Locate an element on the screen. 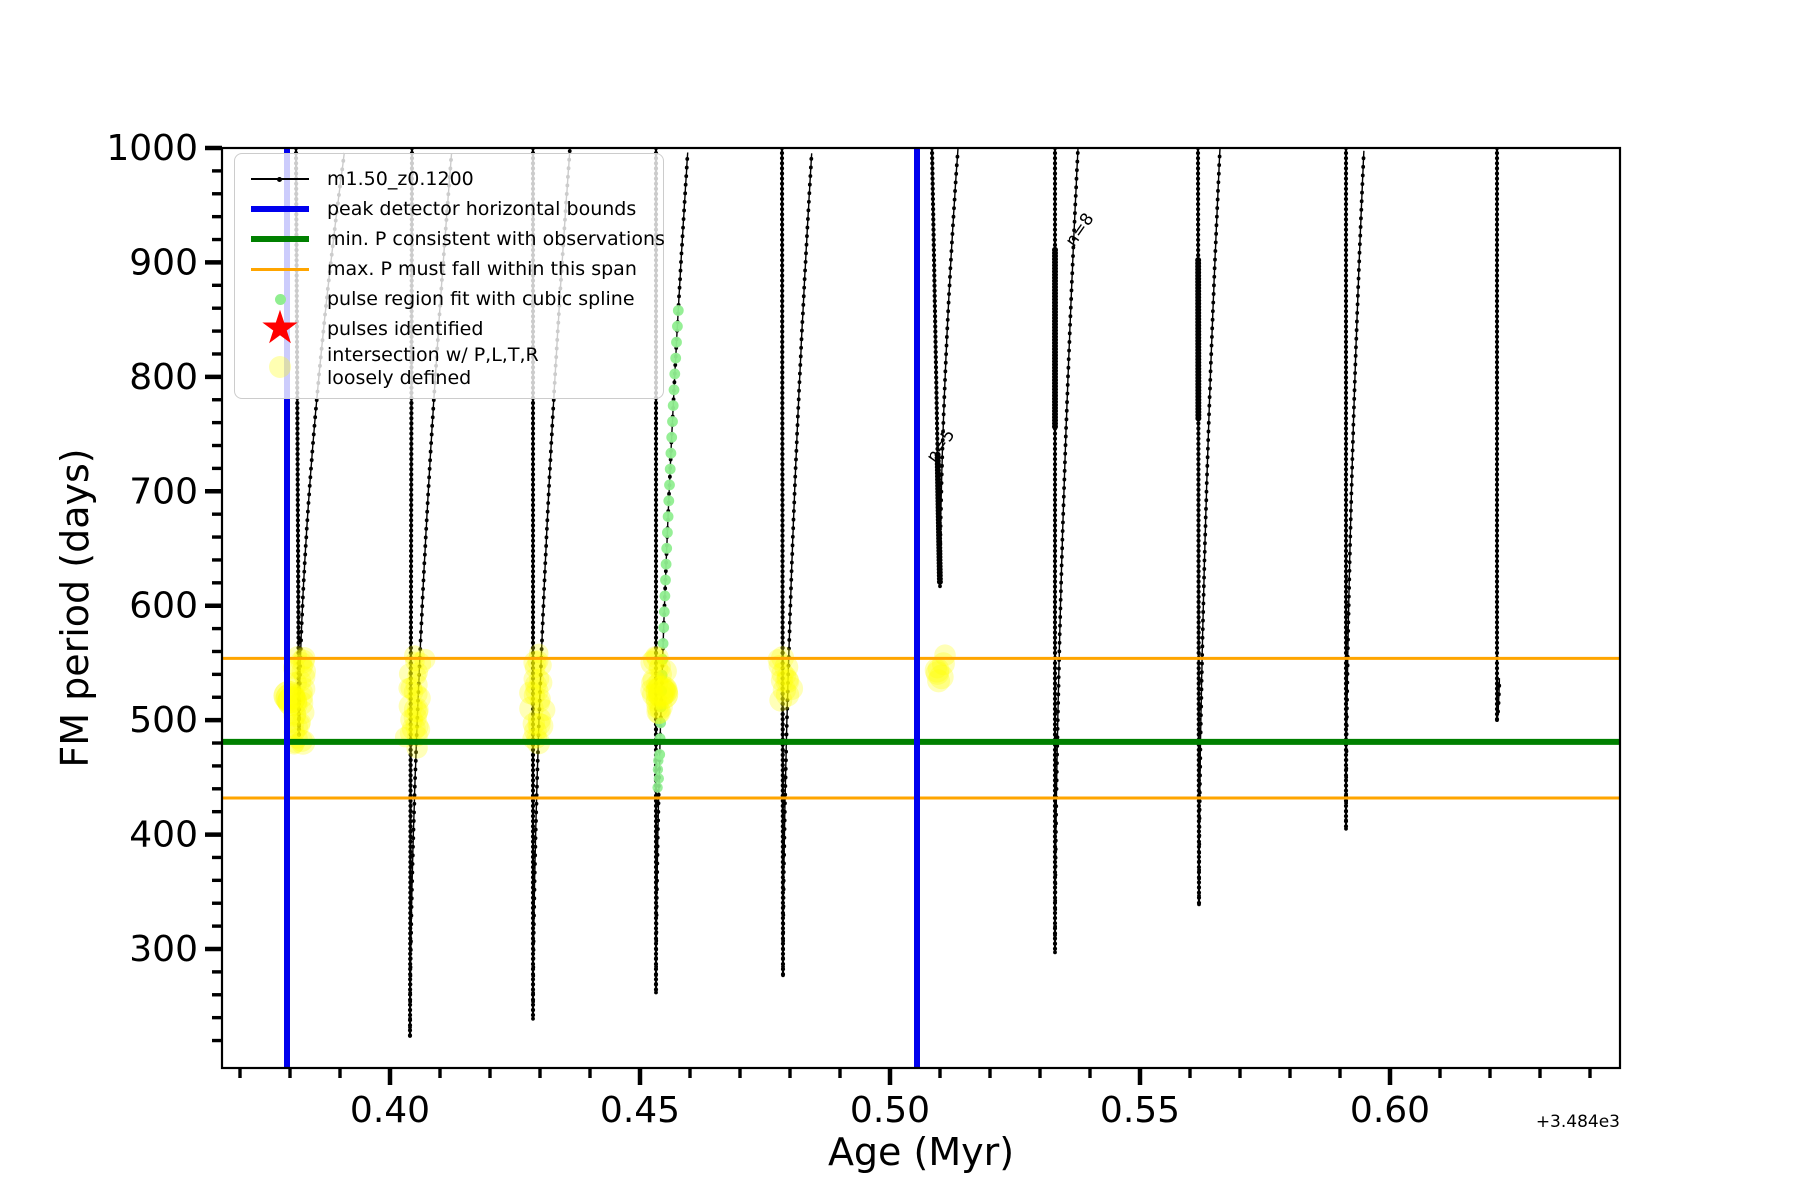 The height and width of the screenshot is (1200, 1800). legend-item-track: m1.50_z0.1200 is located at coordinates (450, 179).